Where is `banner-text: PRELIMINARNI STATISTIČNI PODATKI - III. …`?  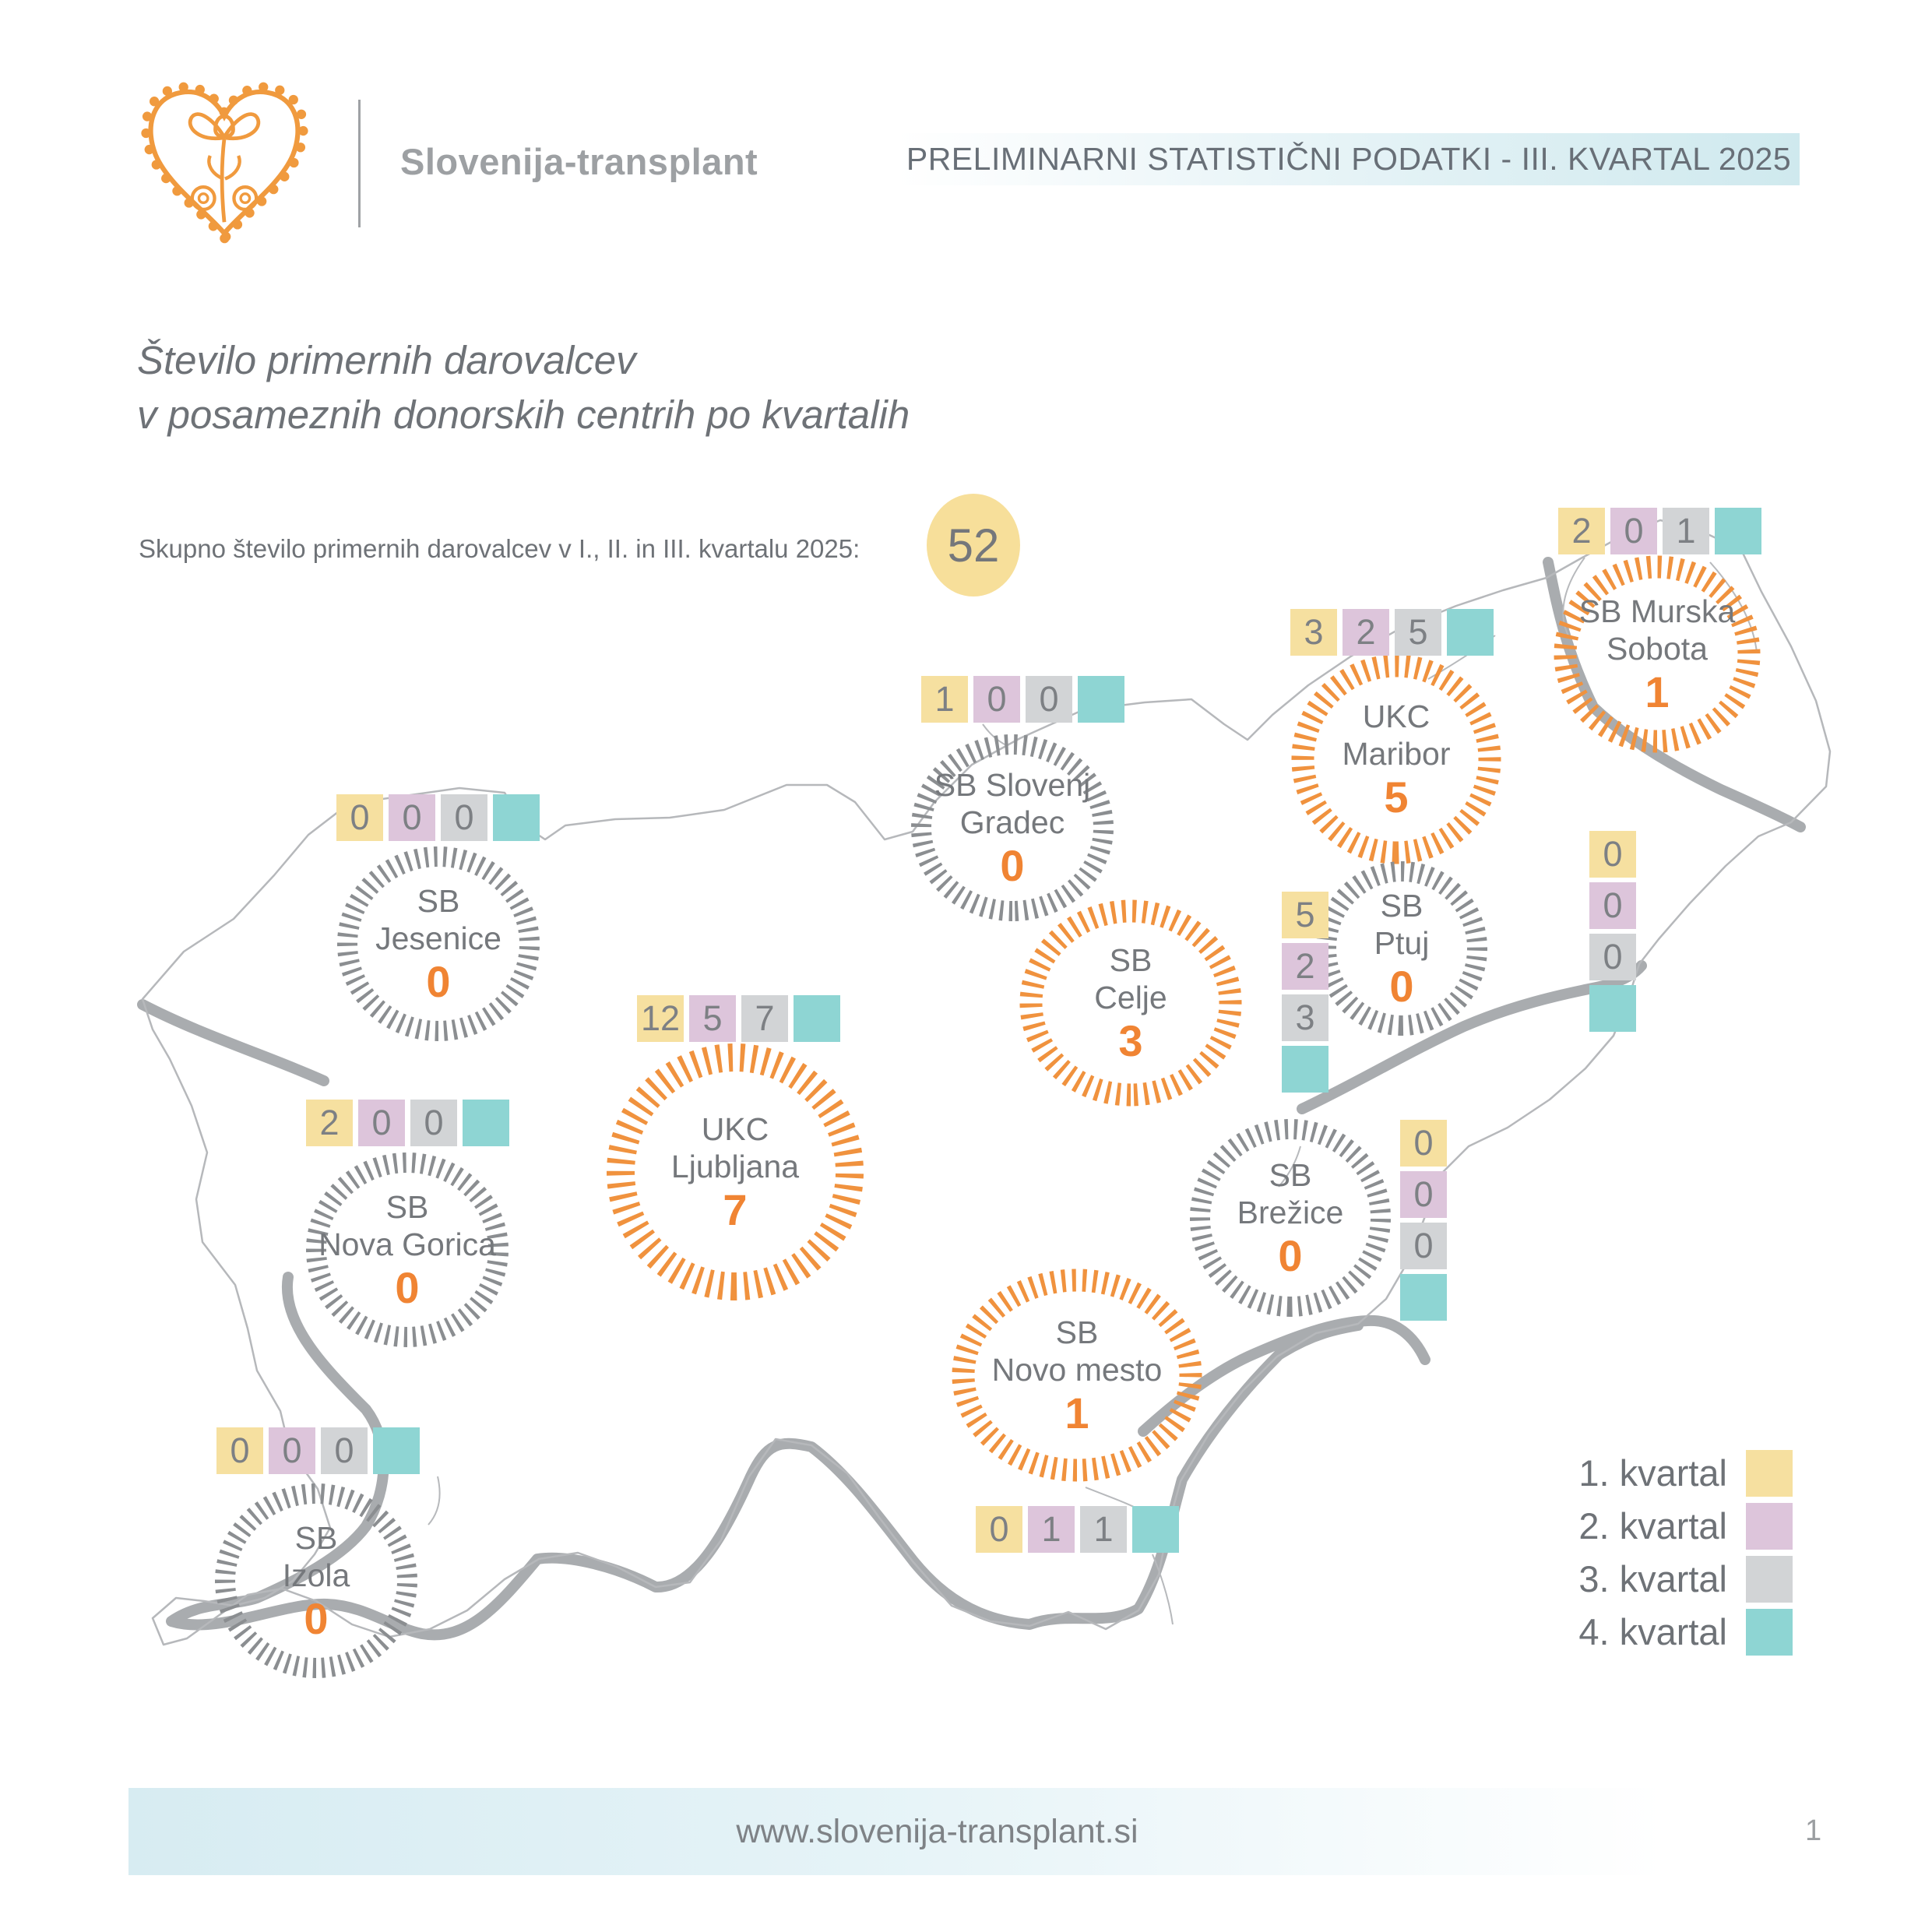 banner-text: PRELIMINARNI STATISTIČNI PODATKI - III. … is located at coordinates (1349, 159).